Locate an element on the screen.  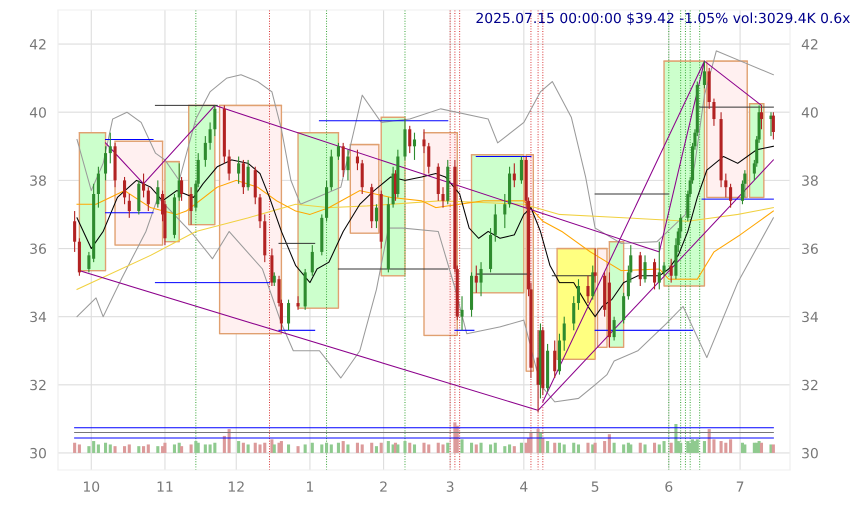
y2-tick-label: 34 is located at coordinates (810, 317).